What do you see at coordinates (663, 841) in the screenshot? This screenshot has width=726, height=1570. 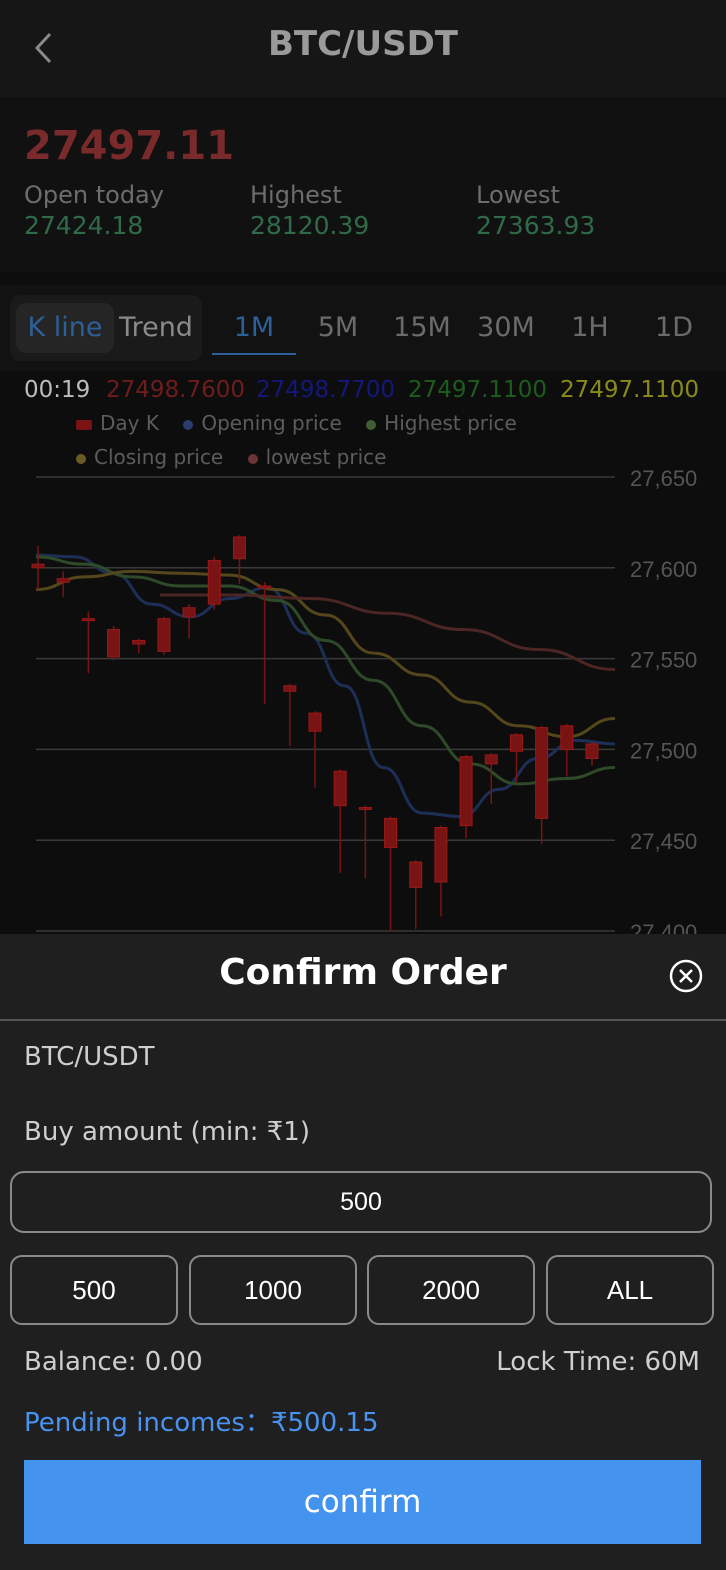 I see `y-tick-label: 27,450` at bounding box center [663, 841].